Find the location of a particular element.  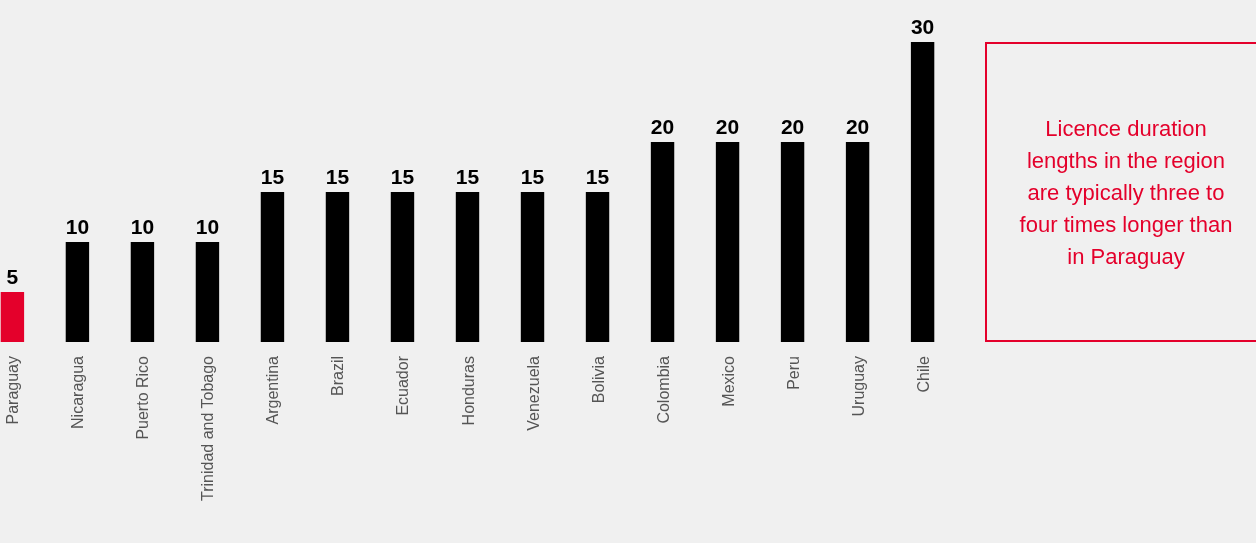

x-tick-label: Mexico is located at coordinates (728, 381).